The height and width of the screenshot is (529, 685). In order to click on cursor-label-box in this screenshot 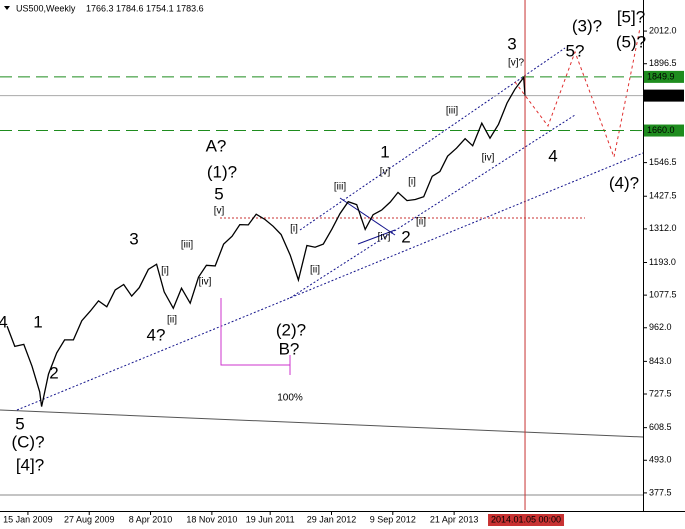, I will do `click(526, 520)`.